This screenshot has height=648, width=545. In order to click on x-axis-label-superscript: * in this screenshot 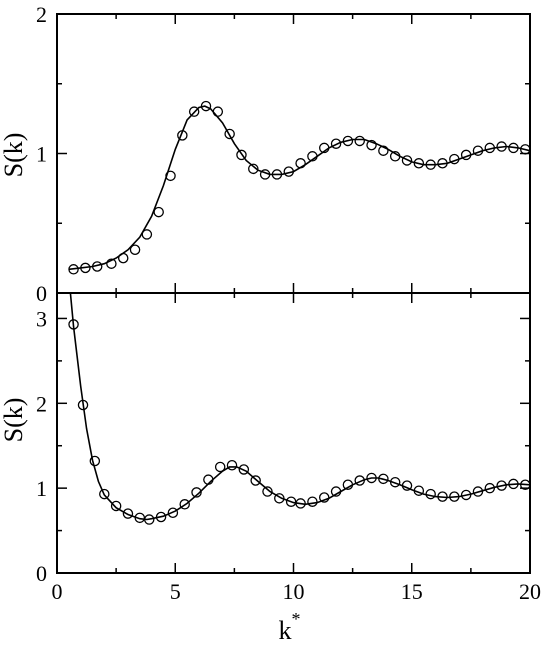, I will do `click(296, 619)`.